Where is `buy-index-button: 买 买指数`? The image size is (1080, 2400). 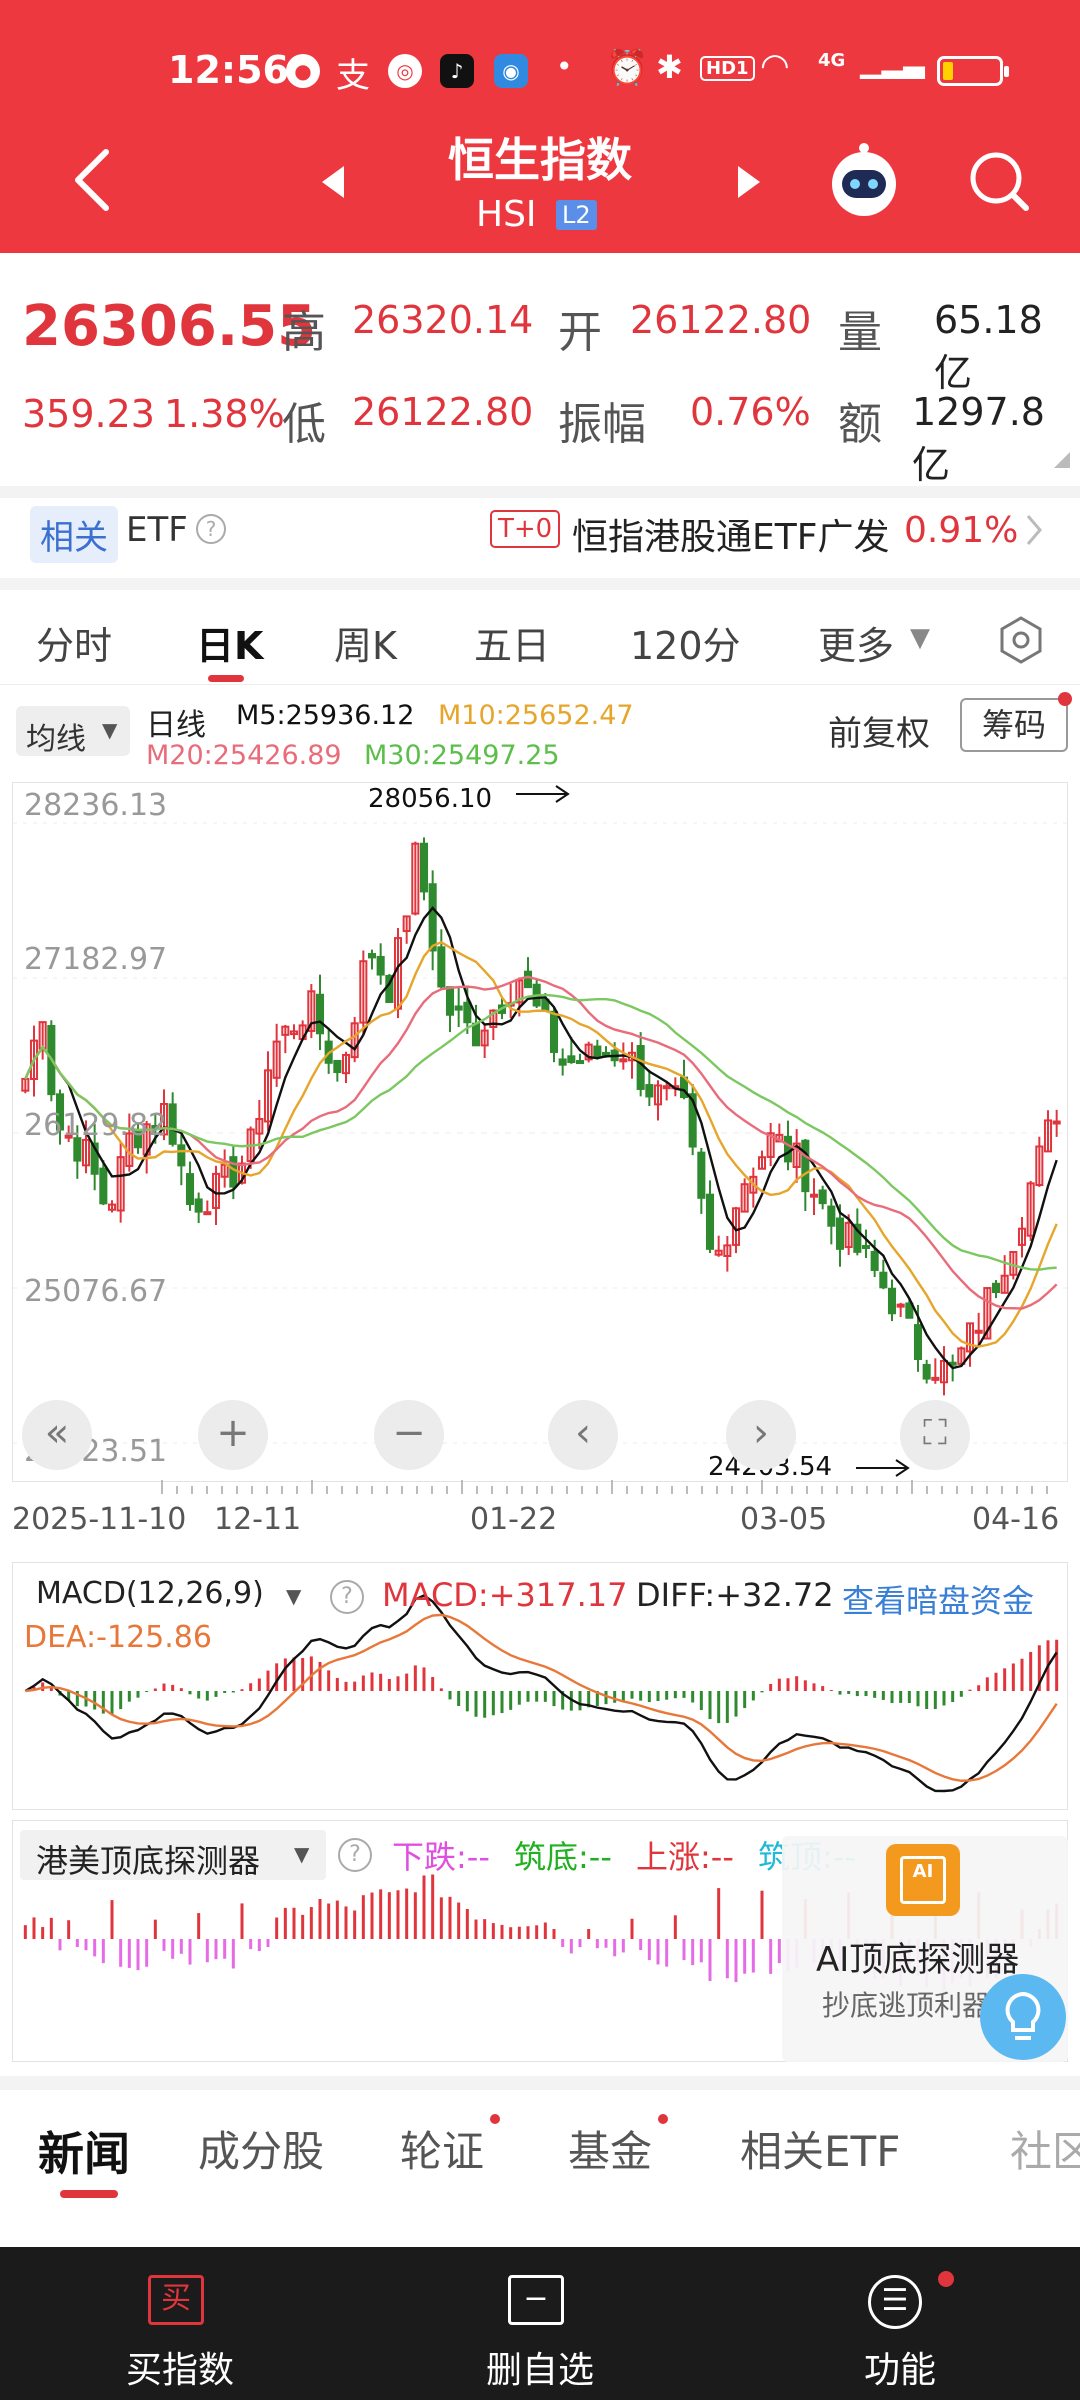
buy-index-button: 买 买指数 is located at coordinates (180, 2323).